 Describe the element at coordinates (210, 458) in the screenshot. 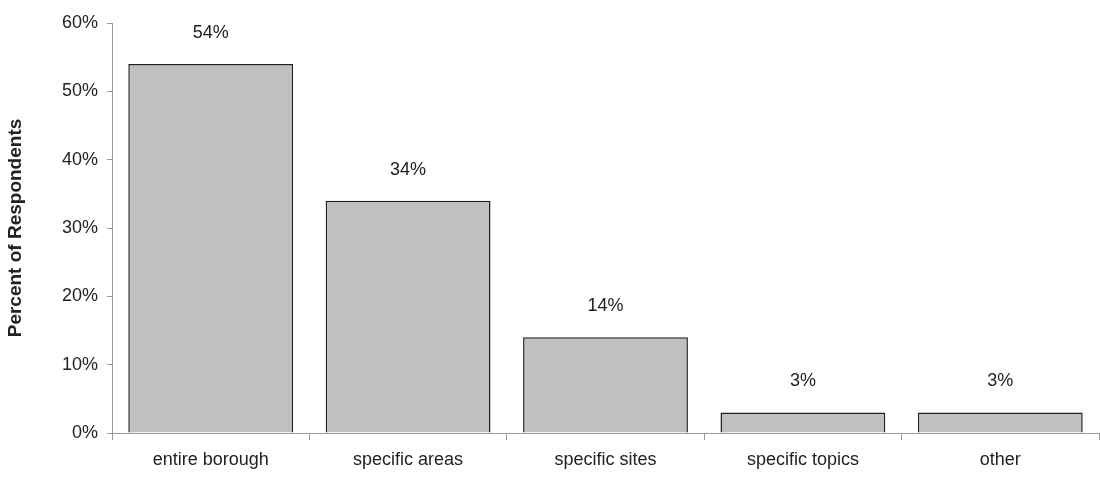

I see `x-tick-label: entire borough` at that location.